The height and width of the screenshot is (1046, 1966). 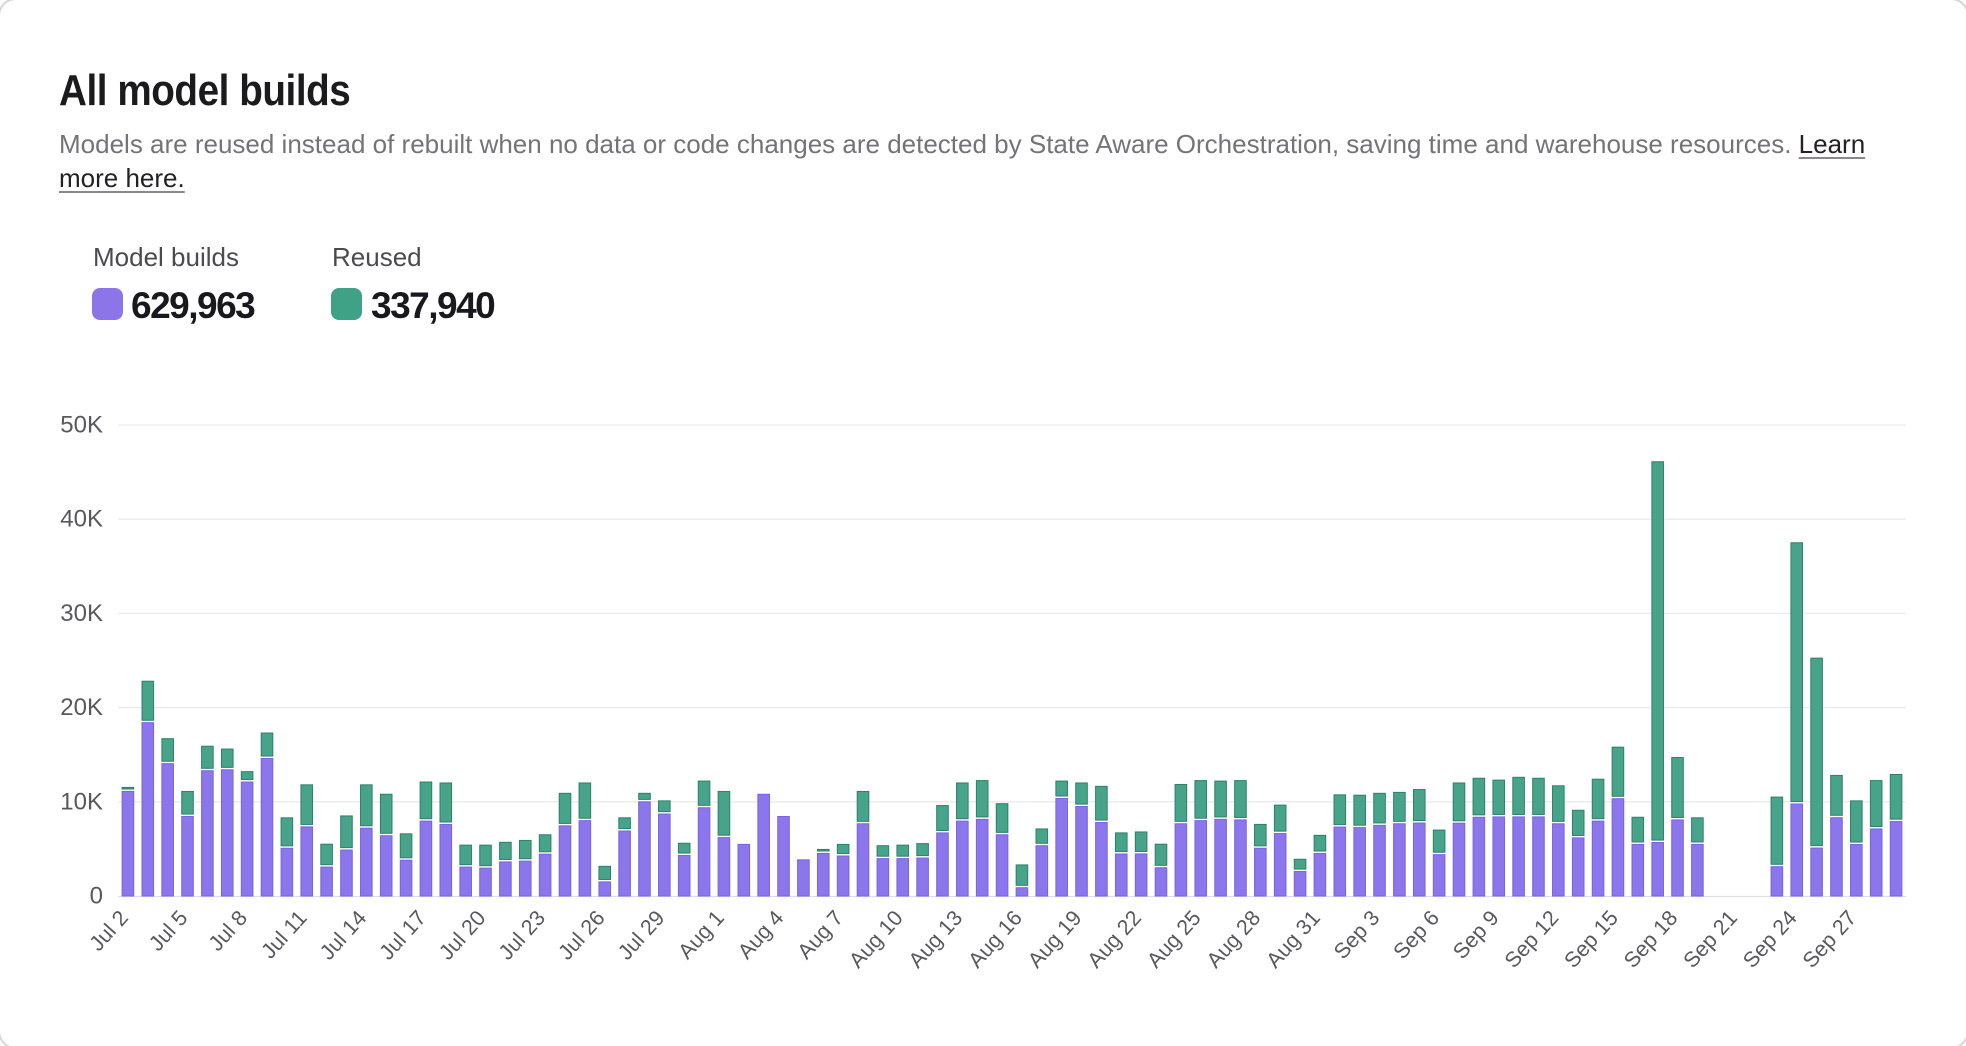 I want to click on svg-text: Sep 15, so click(x=1590, y=939).